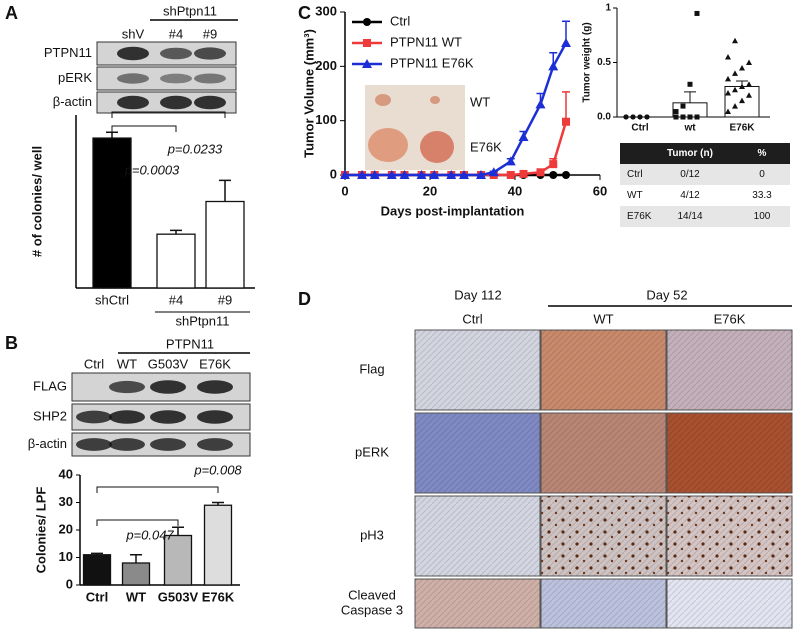  What do you see at coordinates (50, 385) in the screenshot?
I see `blot-row-label: FLAG` at bounding box center [50, 385].